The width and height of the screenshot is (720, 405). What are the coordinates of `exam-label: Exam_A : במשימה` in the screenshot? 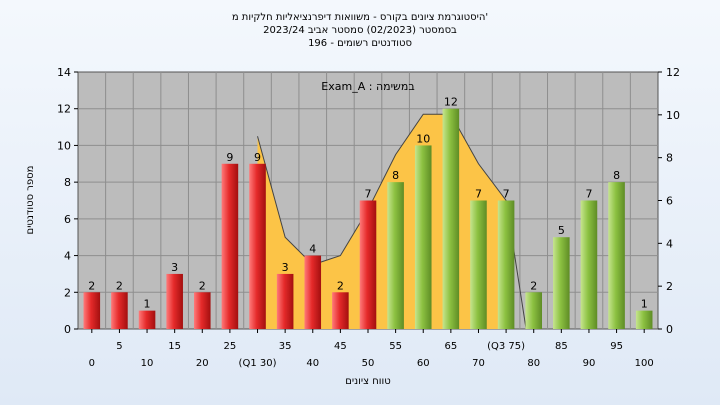 It's located at (367, 86).